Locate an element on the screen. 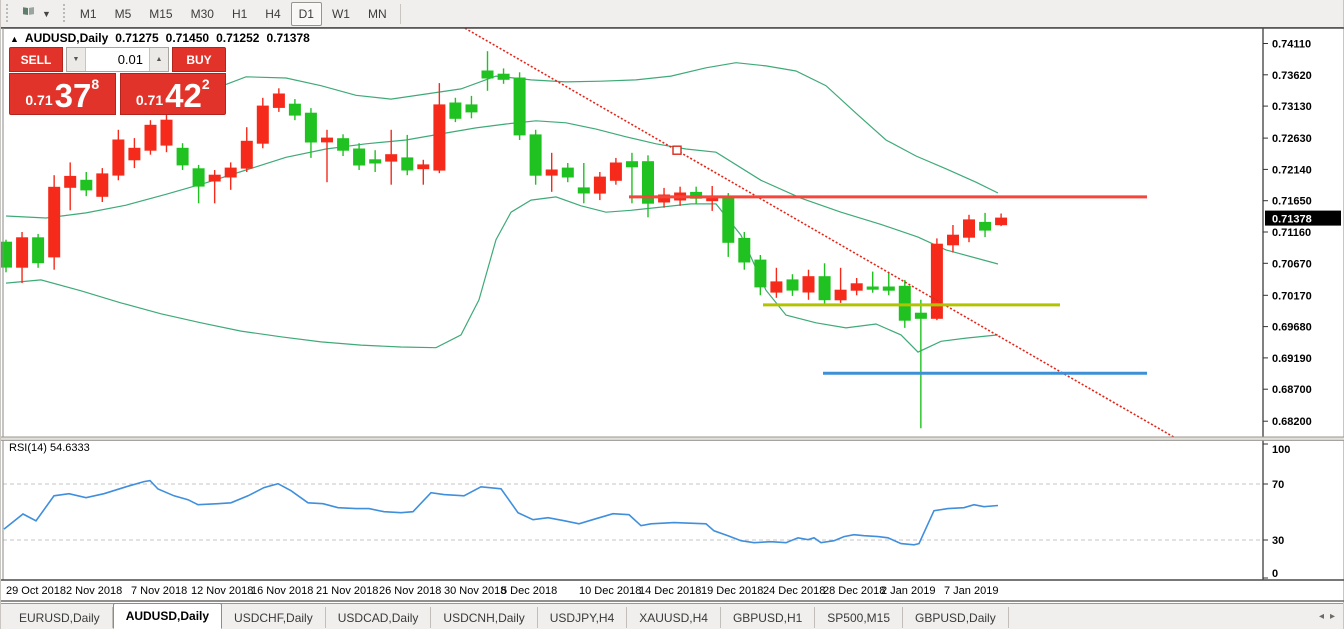 The image size is (1344, 629). svg-text: 100 is located at coordinates (1281, 450).